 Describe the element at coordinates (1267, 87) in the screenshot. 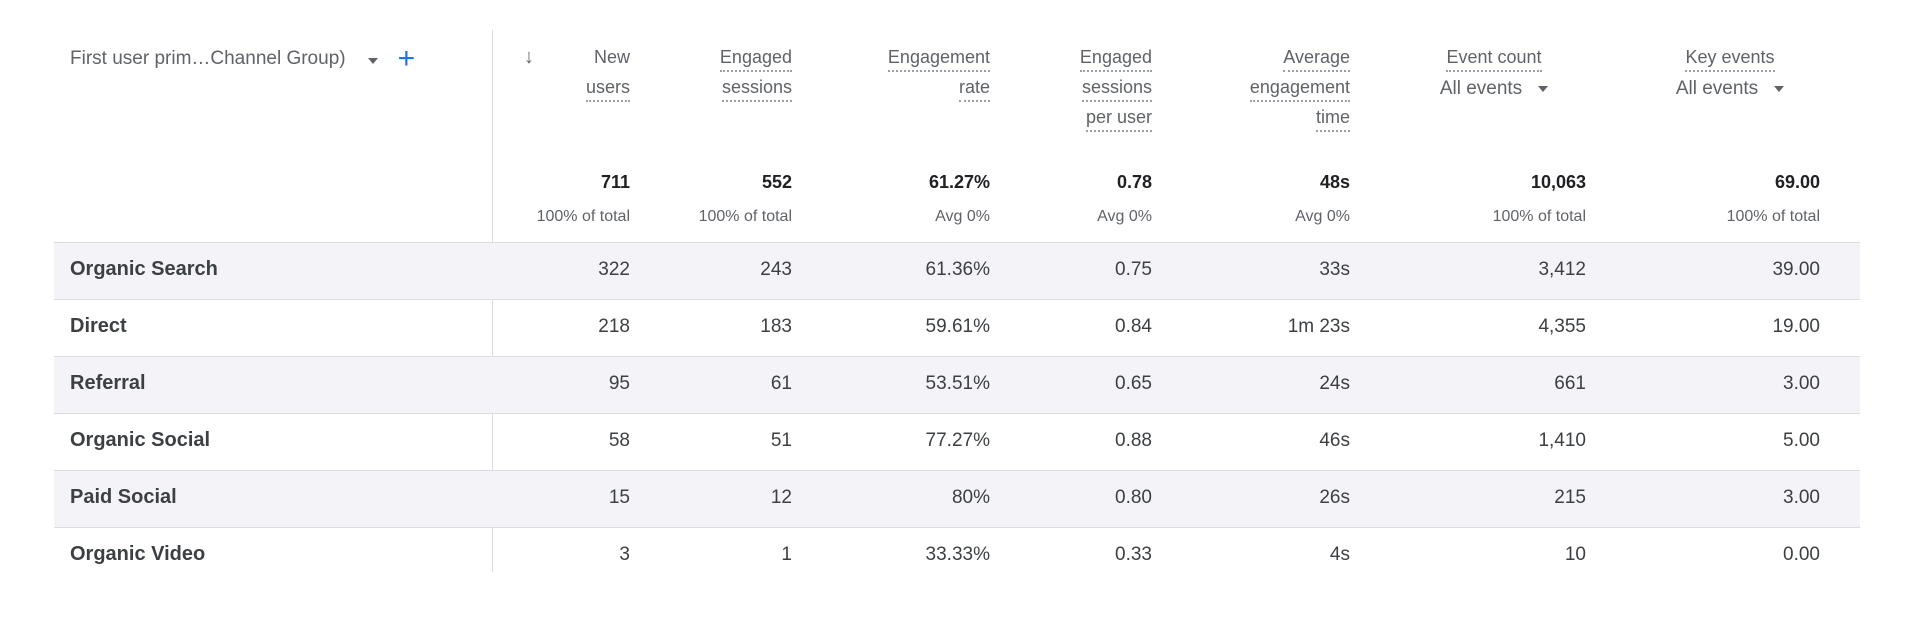

I see `header-average-engagement-time: Average engagement time` at that location.